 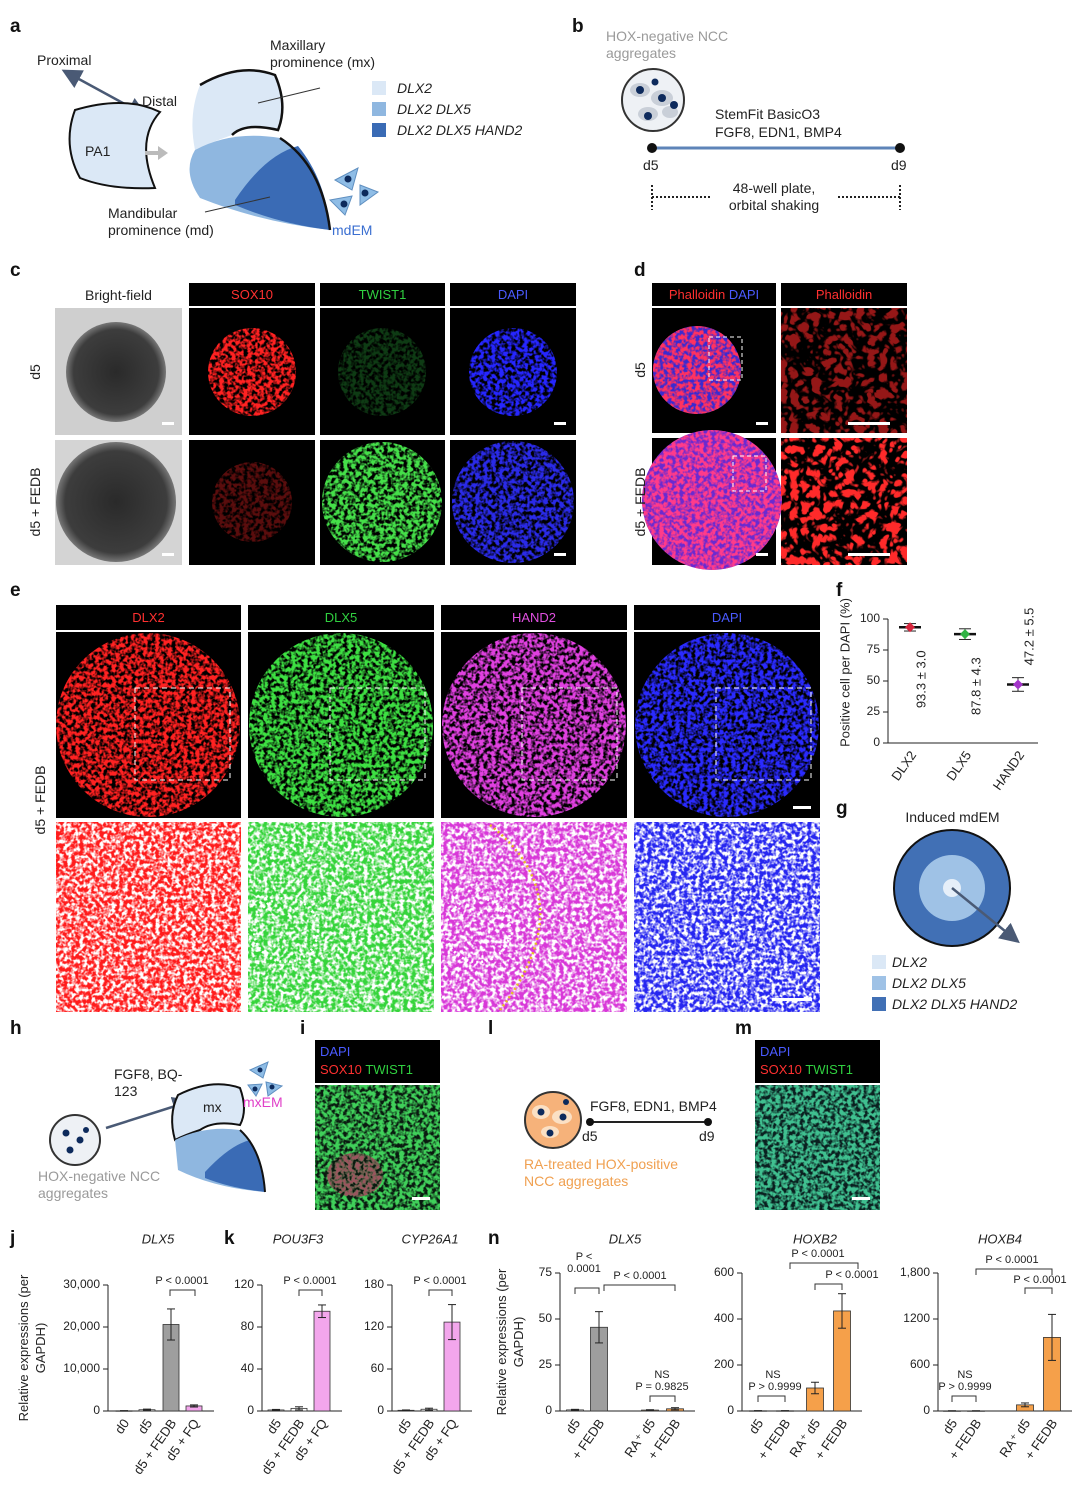 What do you see at coordinates (929, 983) in the screenshot?
I see `legend-label: DLX2 DLX5` at bounding box center [929, 983].